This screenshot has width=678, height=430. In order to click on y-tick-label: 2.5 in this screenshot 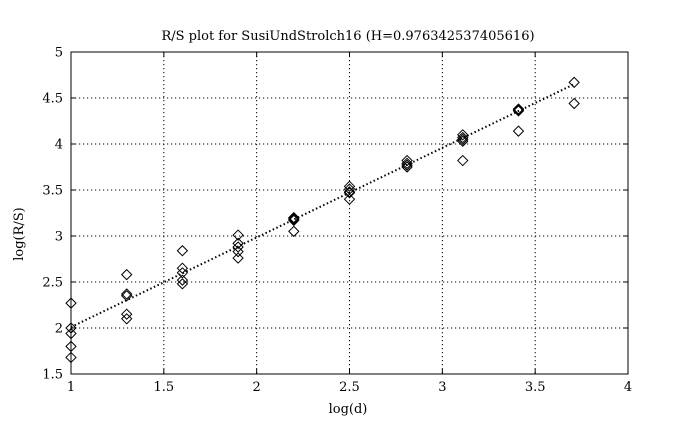, I will do `click(52, 283)`.